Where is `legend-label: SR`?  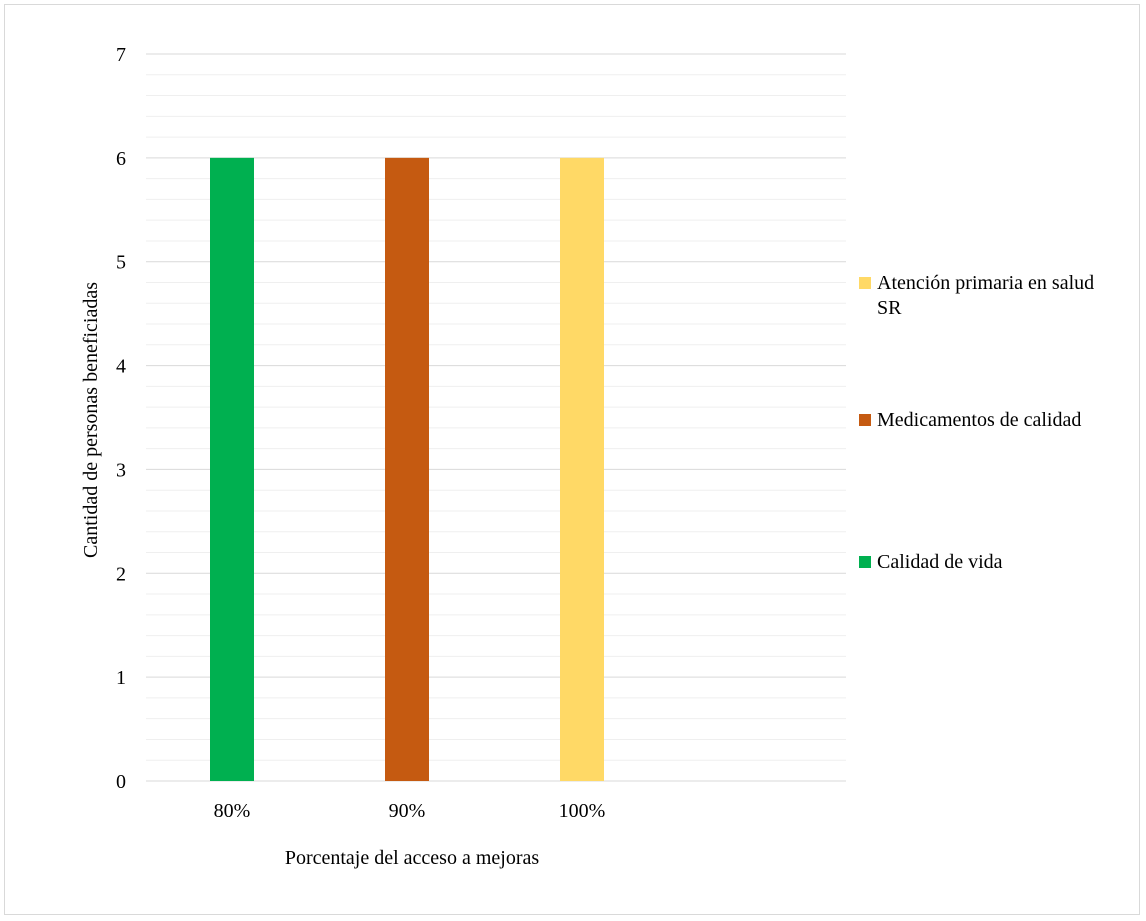 legend-label: SR is located at coordinates (889, 308).